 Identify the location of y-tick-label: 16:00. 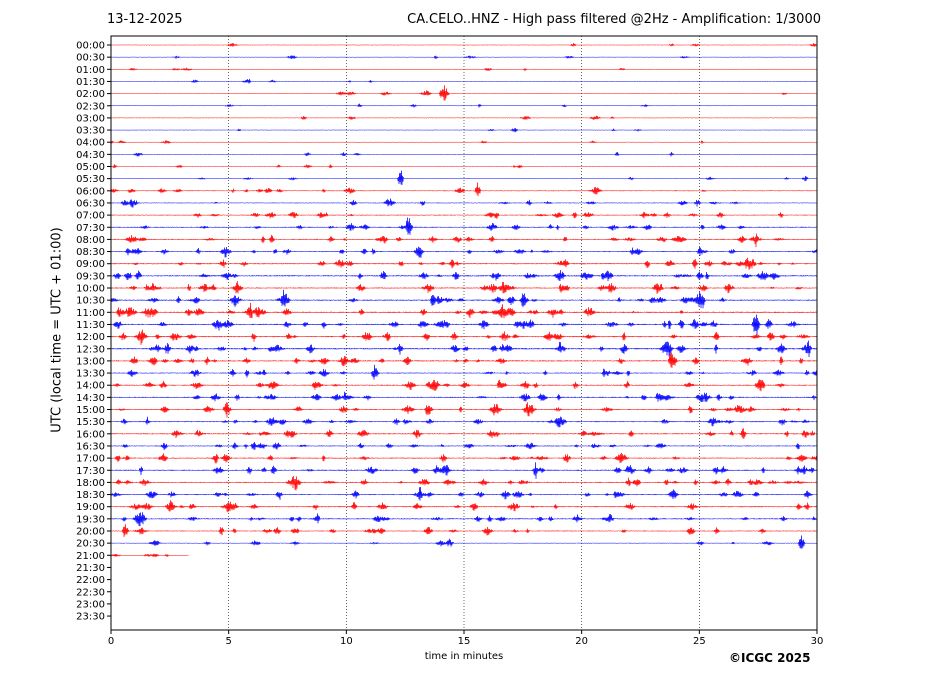
(90, 434).